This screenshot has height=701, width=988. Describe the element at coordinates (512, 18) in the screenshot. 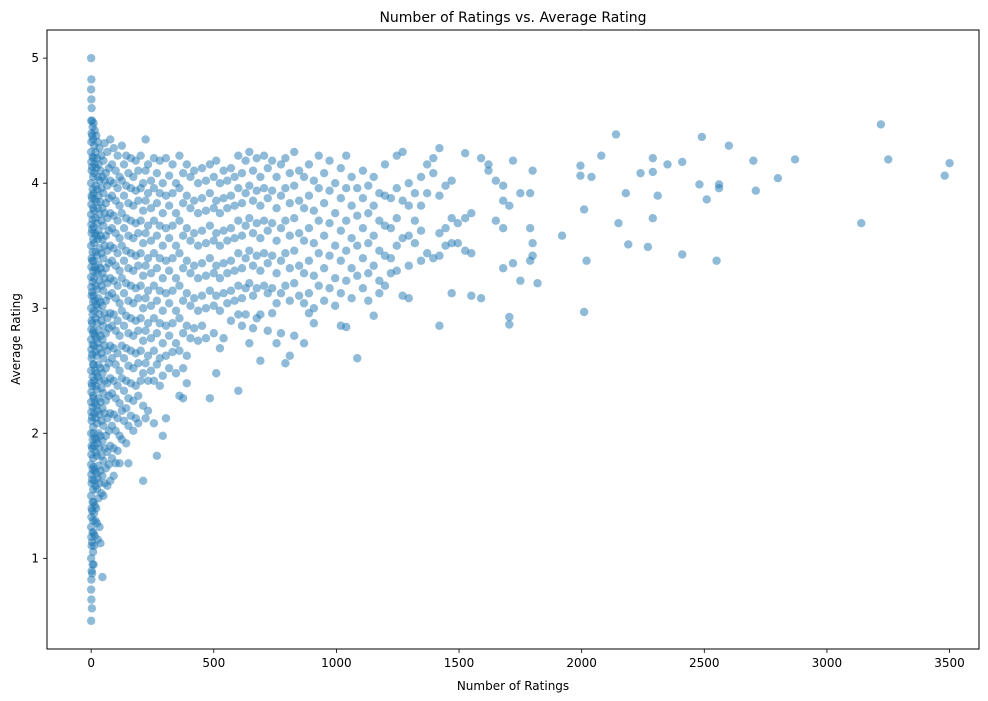

I see `chart-title: Number of Ratings vs. Average Rating` at that location.